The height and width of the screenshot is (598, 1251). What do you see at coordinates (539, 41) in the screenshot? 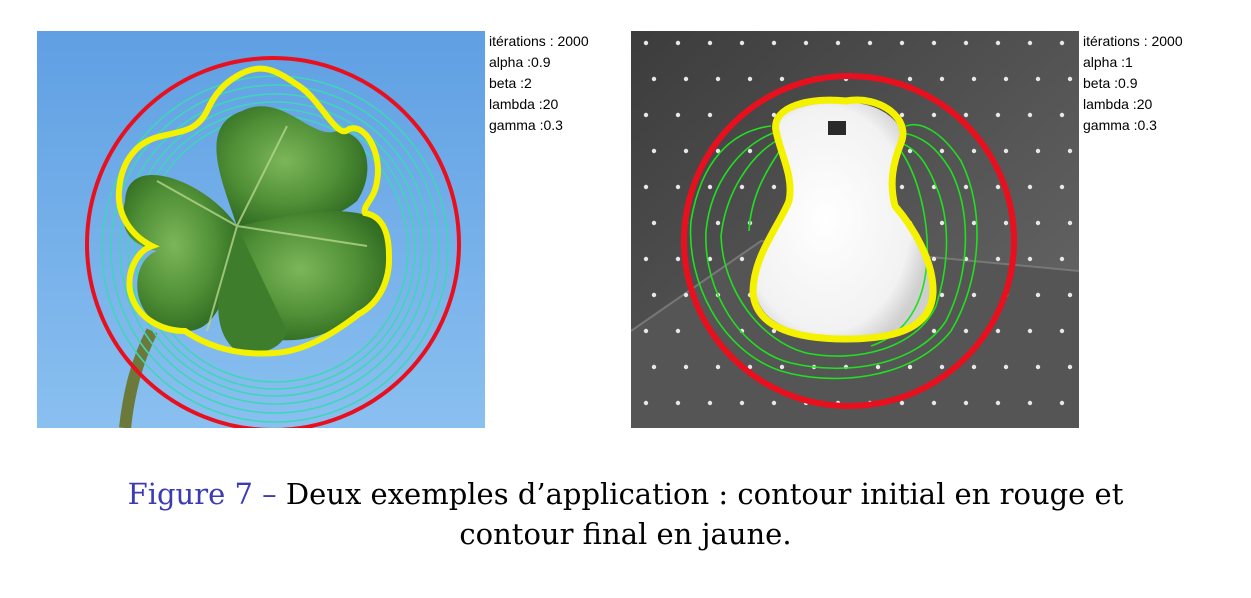
I see `param-iterations-left: itérations : 2000` at bounding box center [539, 41].